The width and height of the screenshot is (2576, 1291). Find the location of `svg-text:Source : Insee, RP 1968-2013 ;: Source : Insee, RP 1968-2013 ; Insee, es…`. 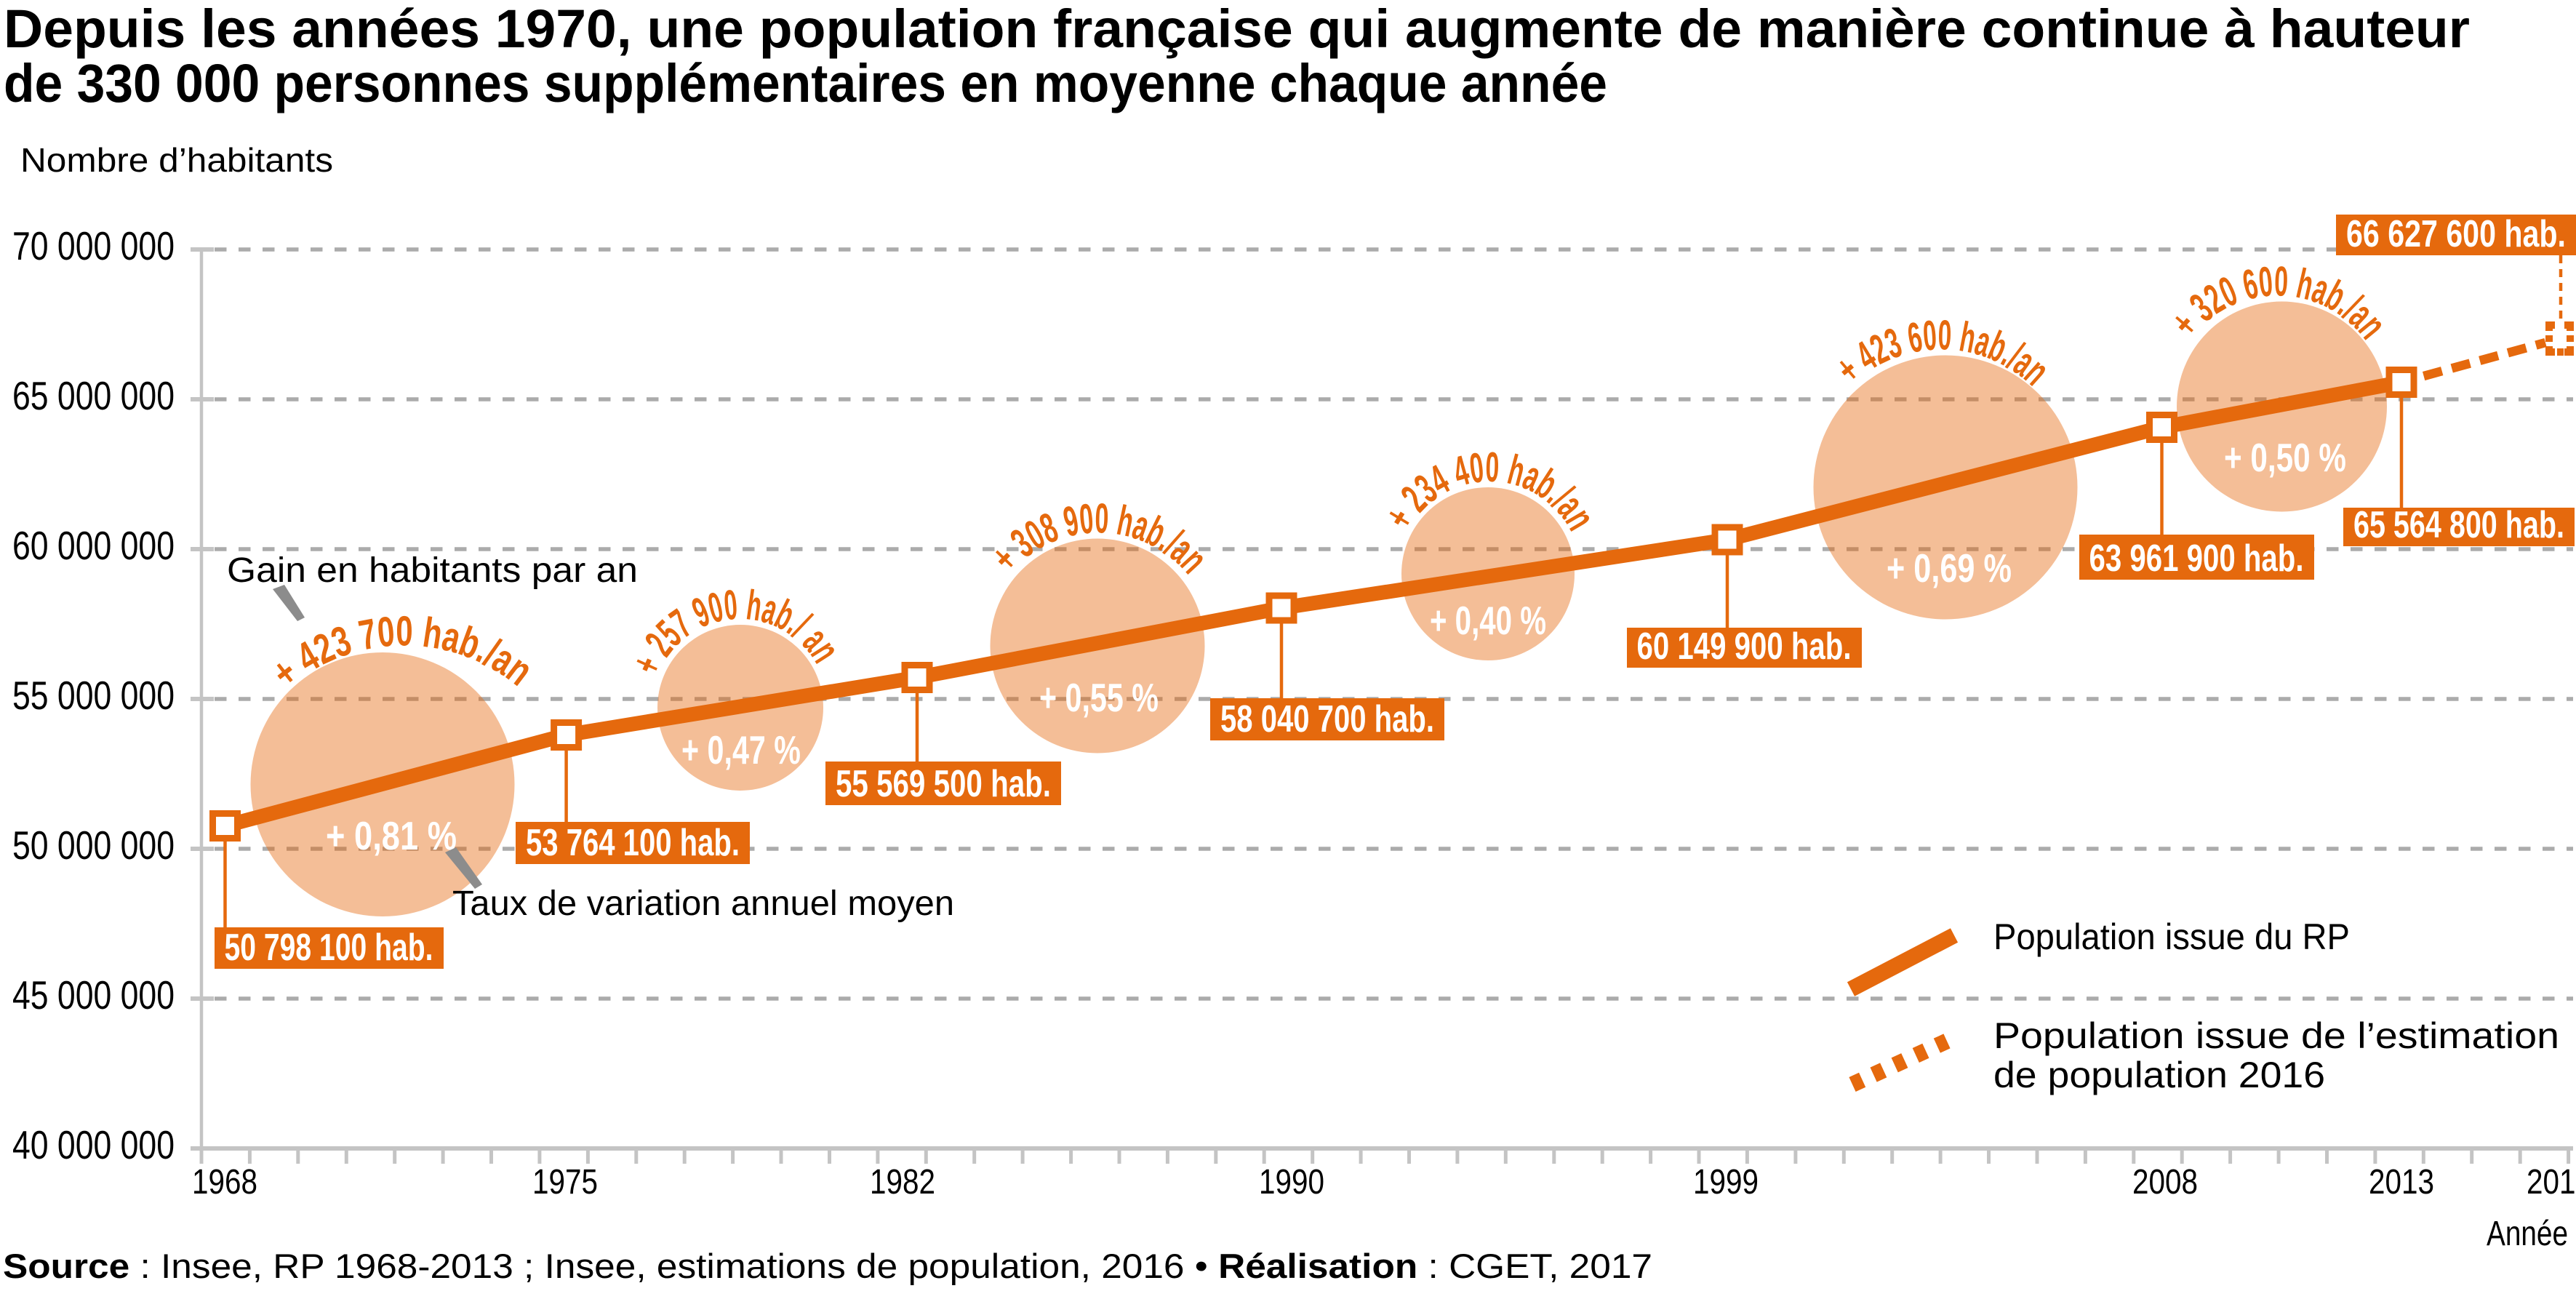

svg-text:Source : Insee, RP 1968-2013 ;: Source : Insee, RP 1968-2013 ; Insee, es… is located at coordinates (827, 1266).